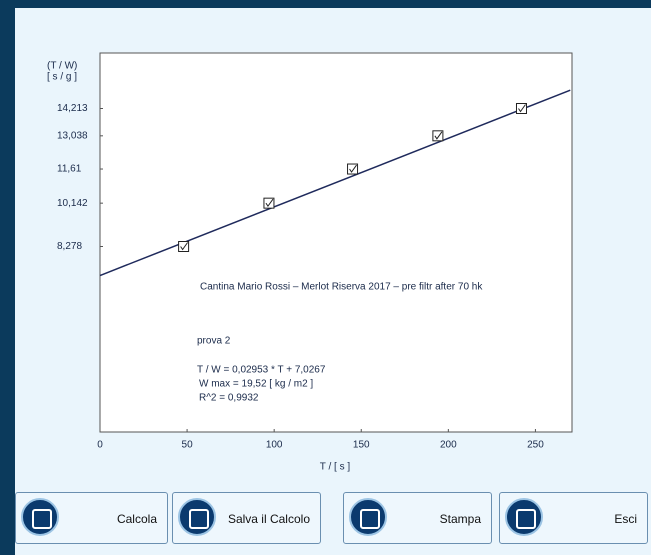 This screenshot has width=651, height=555. I want to click on y-tick-label: 10,142, so click(72, 203).